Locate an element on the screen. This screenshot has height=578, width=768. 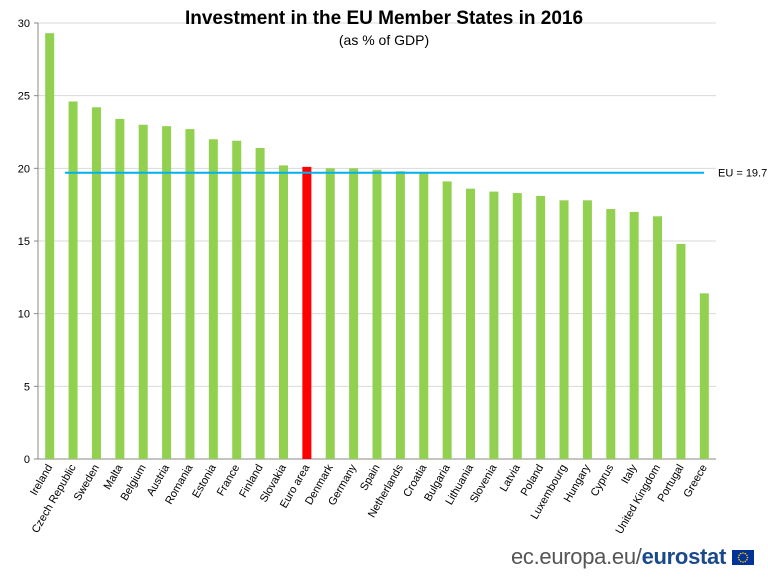
chart-subtitle: (as % of GDP) is located at coordinates (384, 40).